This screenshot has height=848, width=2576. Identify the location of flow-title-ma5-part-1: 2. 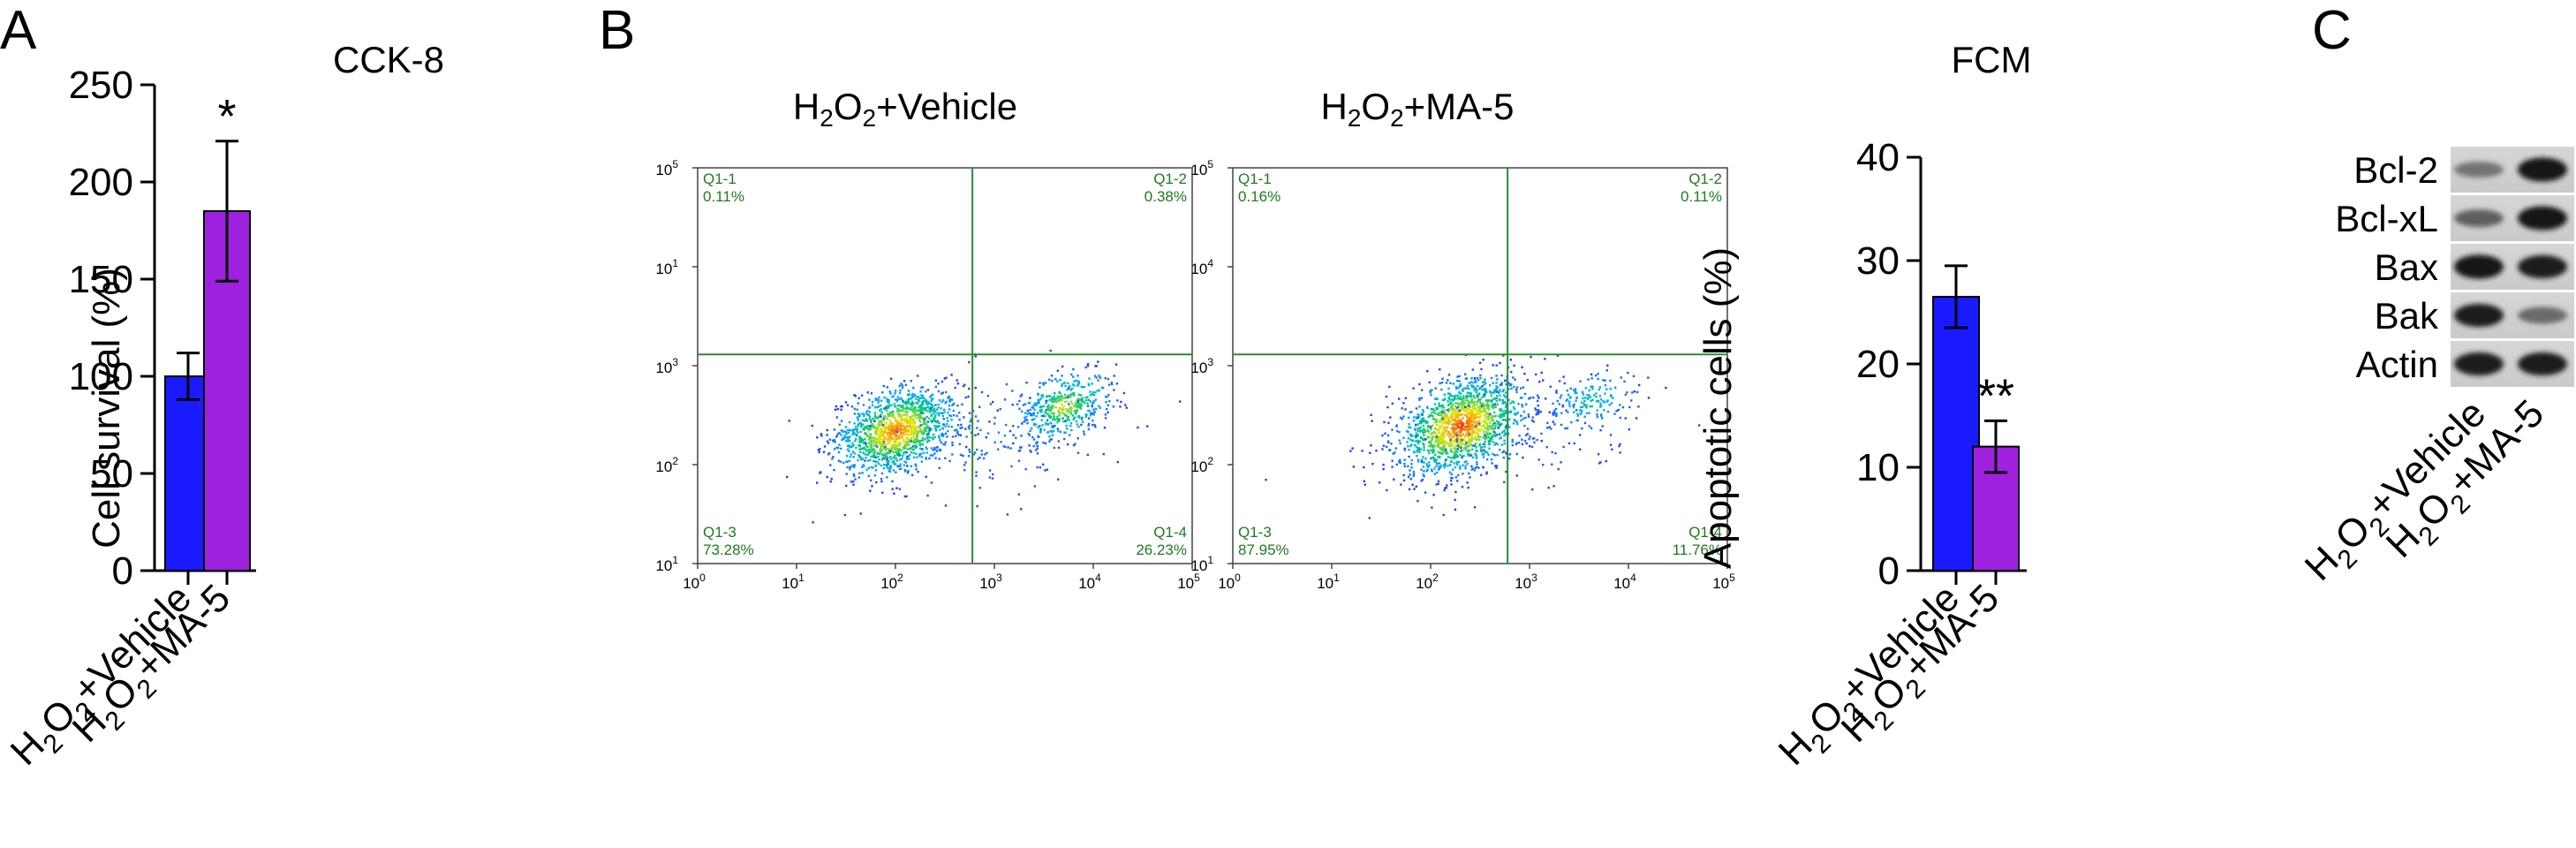
(1355, 118).